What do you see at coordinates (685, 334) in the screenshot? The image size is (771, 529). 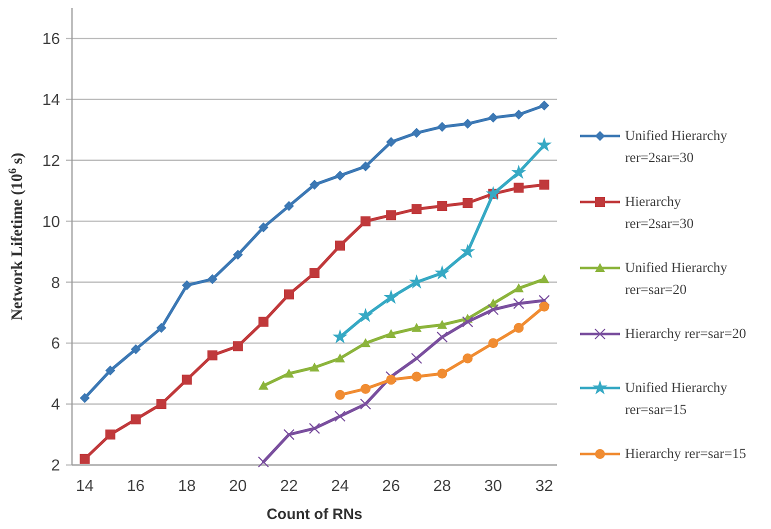 I see `legend-label: Hierarchy rer=sar=20` at bounding box center [685, 334].